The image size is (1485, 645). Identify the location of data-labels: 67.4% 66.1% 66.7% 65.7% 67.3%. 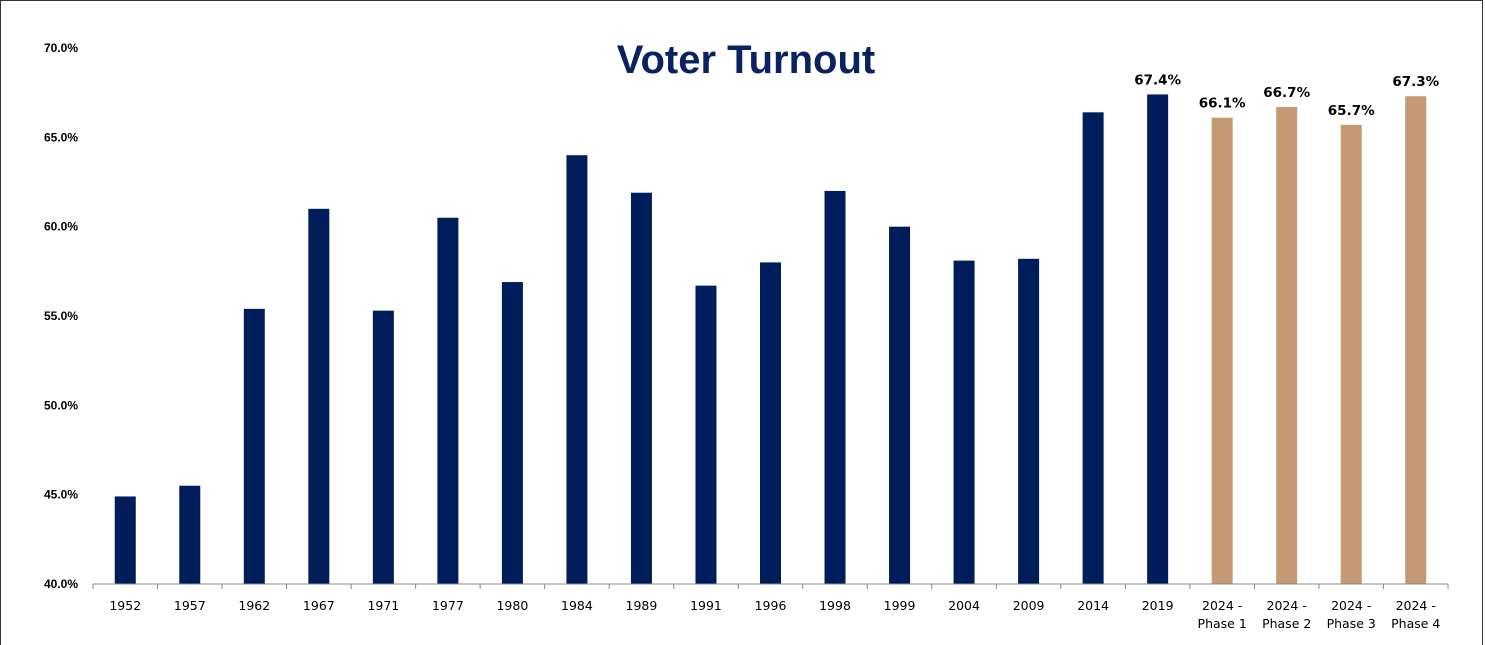
(1286, 95).